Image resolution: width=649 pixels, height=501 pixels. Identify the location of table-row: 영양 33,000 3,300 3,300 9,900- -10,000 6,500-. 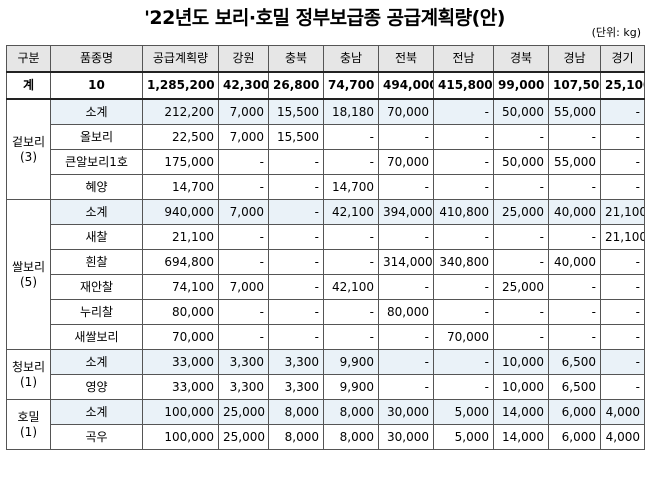
(326, 387).